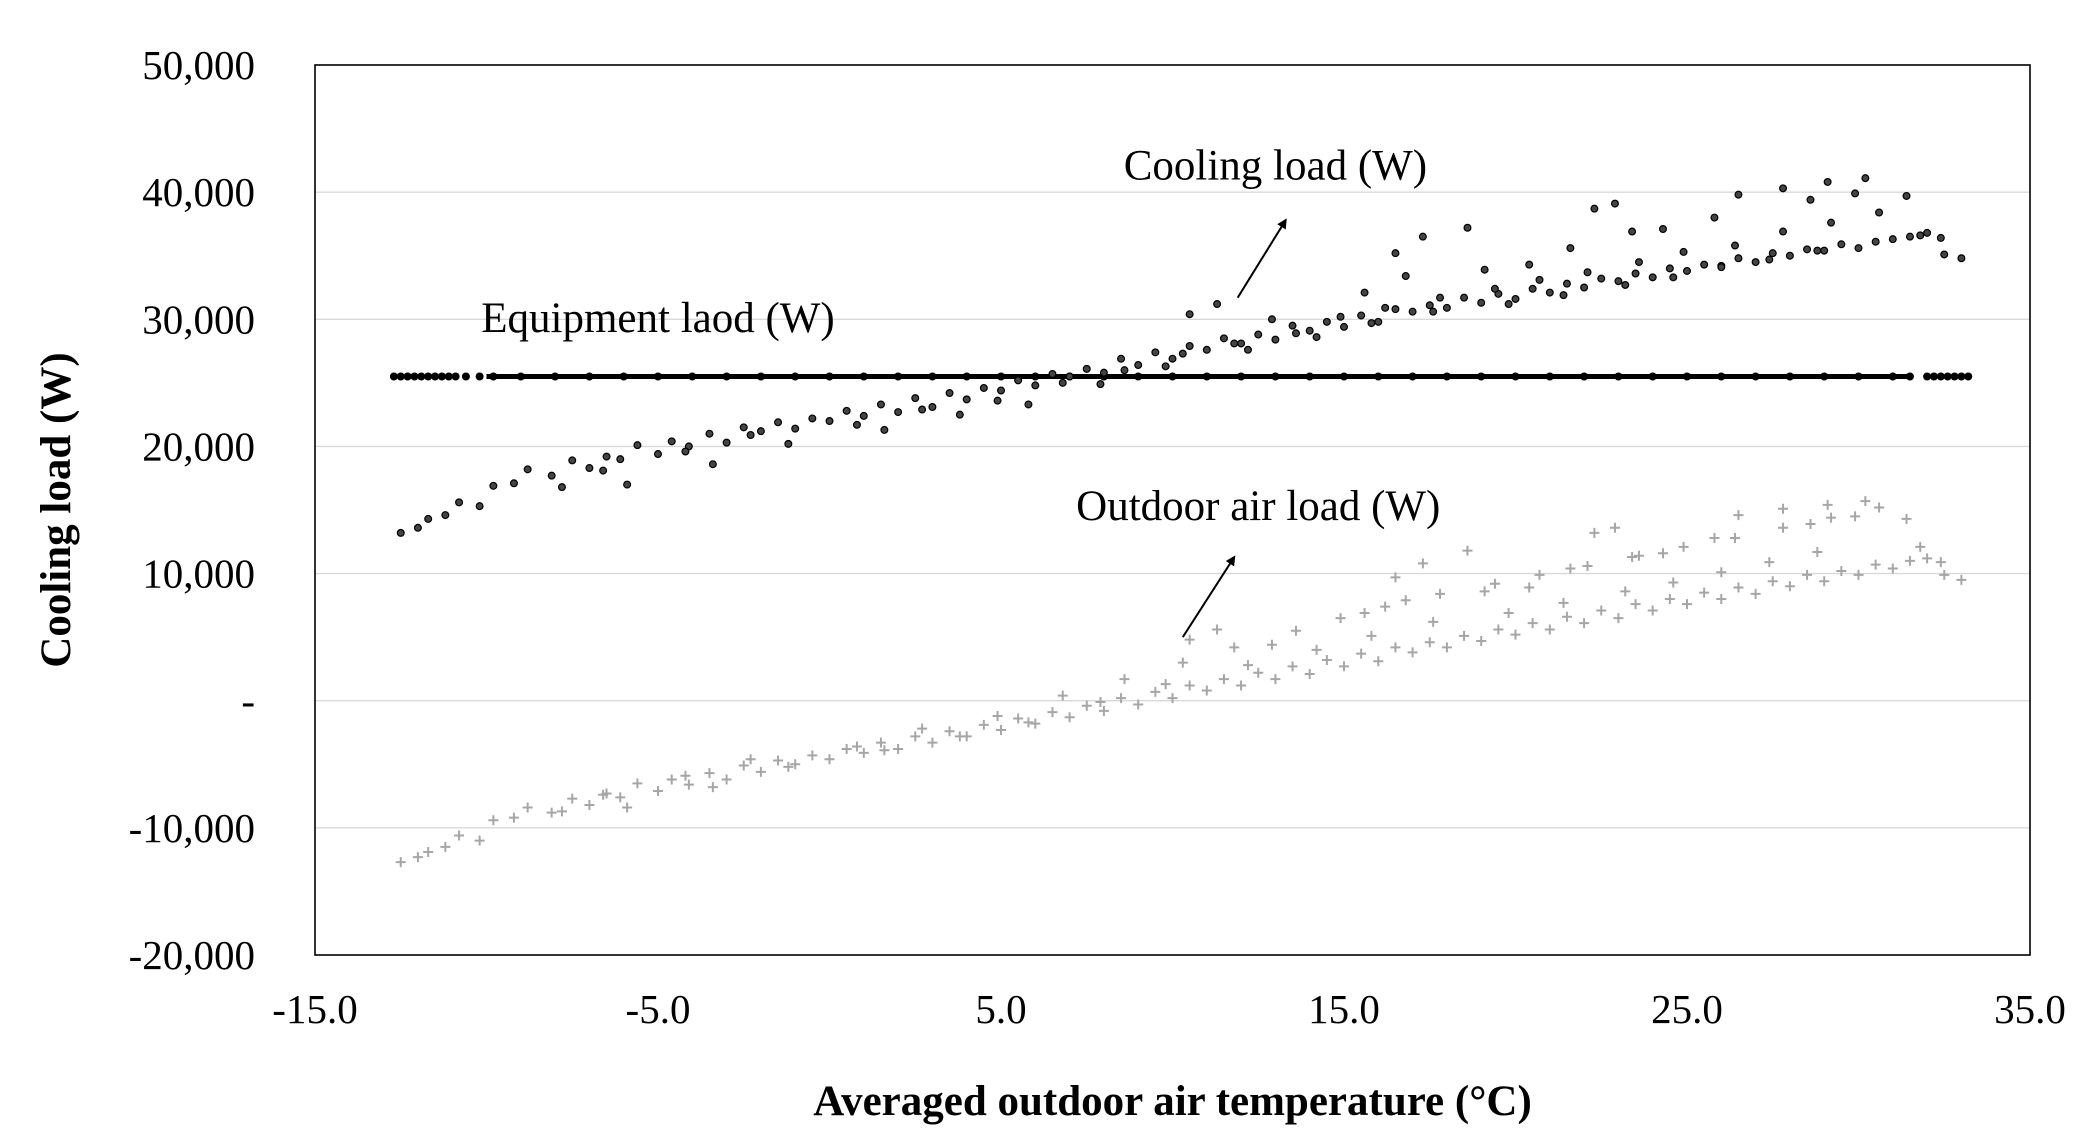  Describe the element at coordinates (198, 65) in the screenshot. I see `y-tick-label: 50,000` at that location.